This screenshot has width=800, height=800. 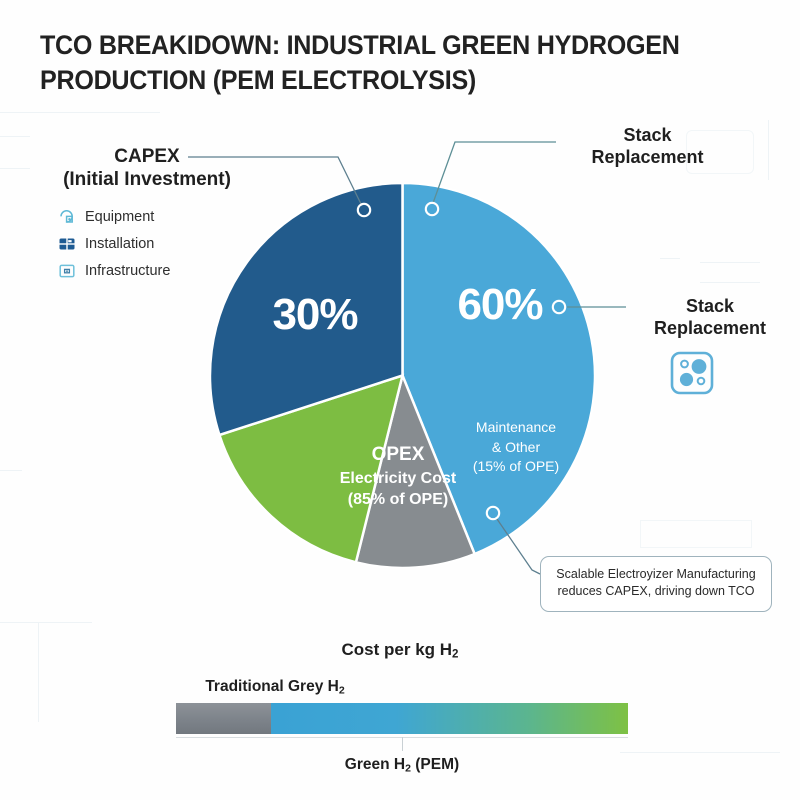 What do you see at coordinates (258, 79) in the screenshot?
I see `title-line-2: PRODUCTION (PEM ELECTROLYSIS)` at bounding box center [258, 79].